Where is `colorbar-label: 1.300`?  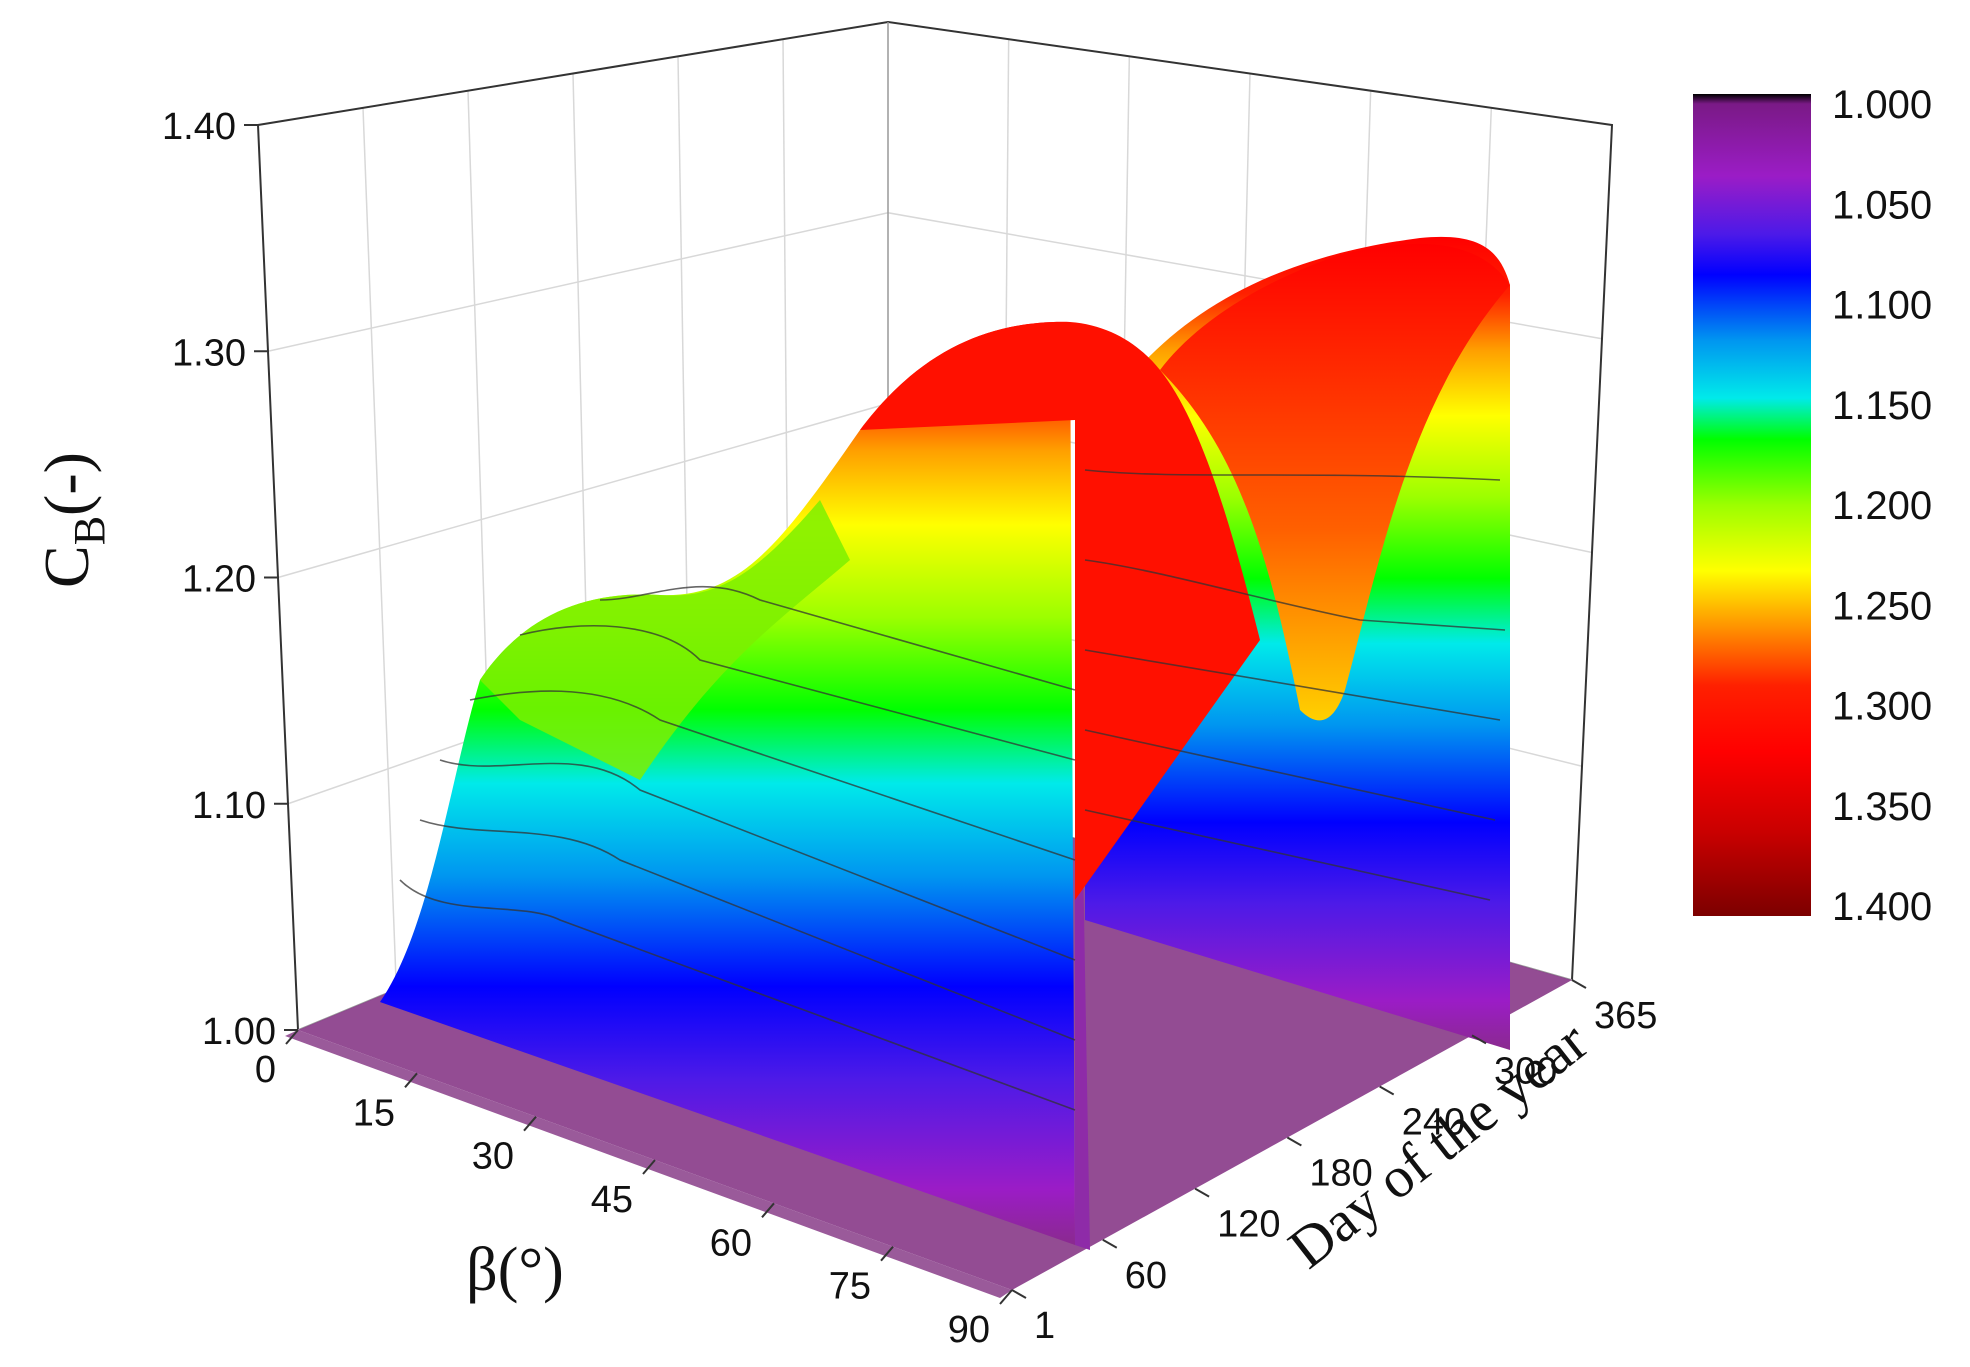 colorbar-label: 1.300 is located at coordinates (1882, 707).